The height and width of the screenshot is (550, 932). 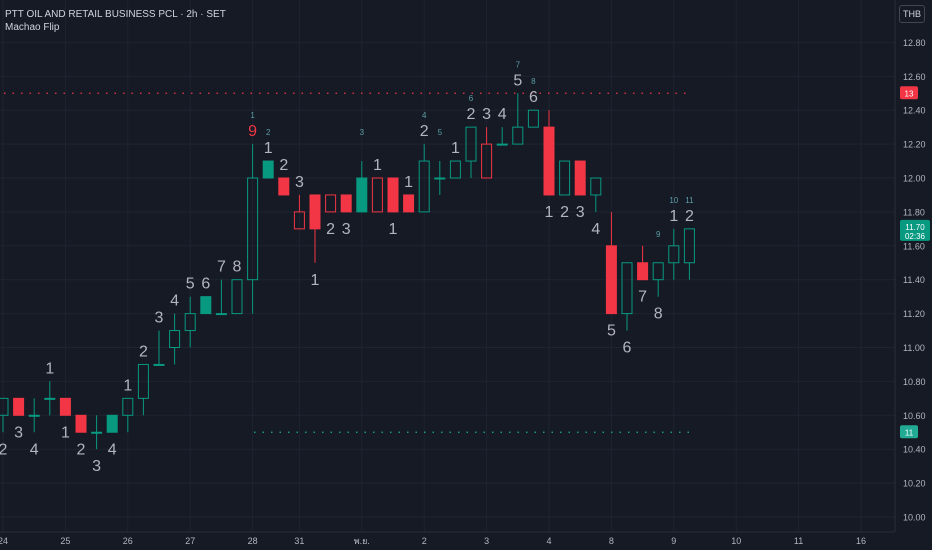 What do you see at coordinates (517, 80) in the screenshot?
I see `count-label: 5` at bounding box center [517, 80].